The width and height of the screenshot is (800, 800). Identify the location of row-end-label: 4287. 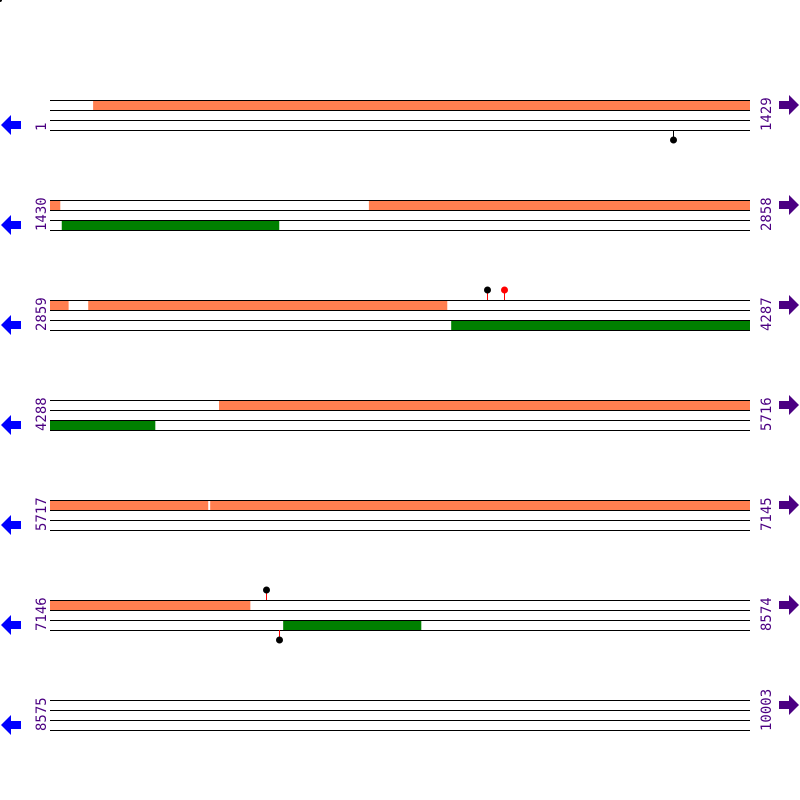
(767, 314).